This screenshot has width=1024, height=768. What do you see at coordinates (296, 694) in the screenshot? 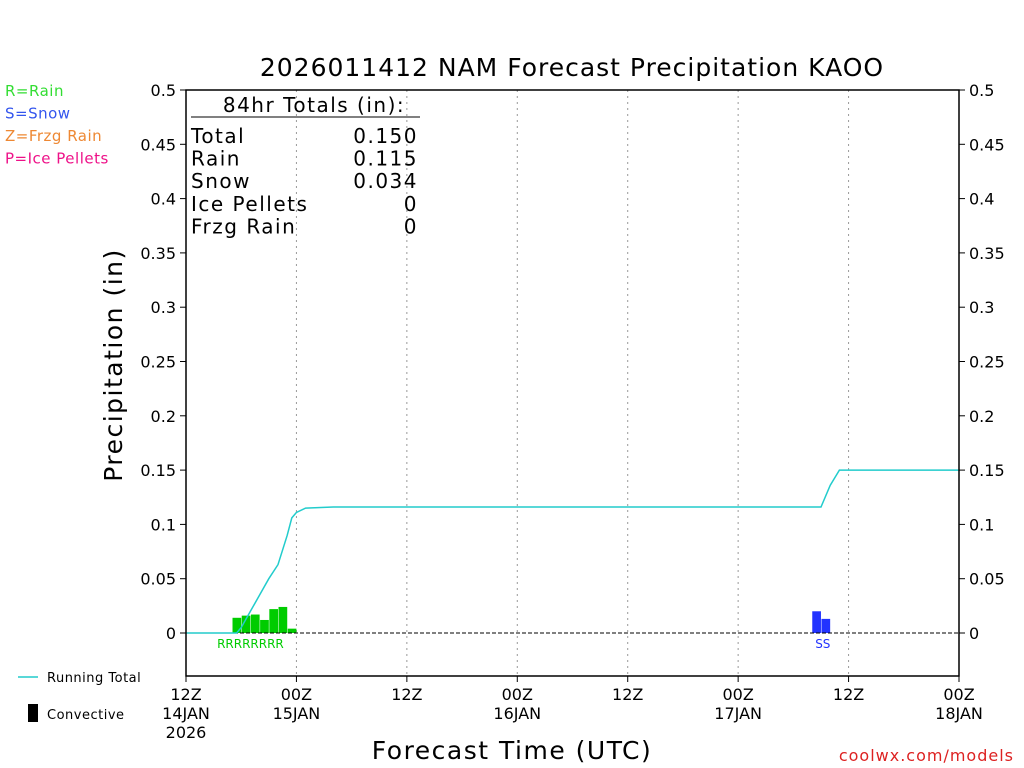
I see `x-tick-label-1: 00Z` at bounding box center [296, 694].